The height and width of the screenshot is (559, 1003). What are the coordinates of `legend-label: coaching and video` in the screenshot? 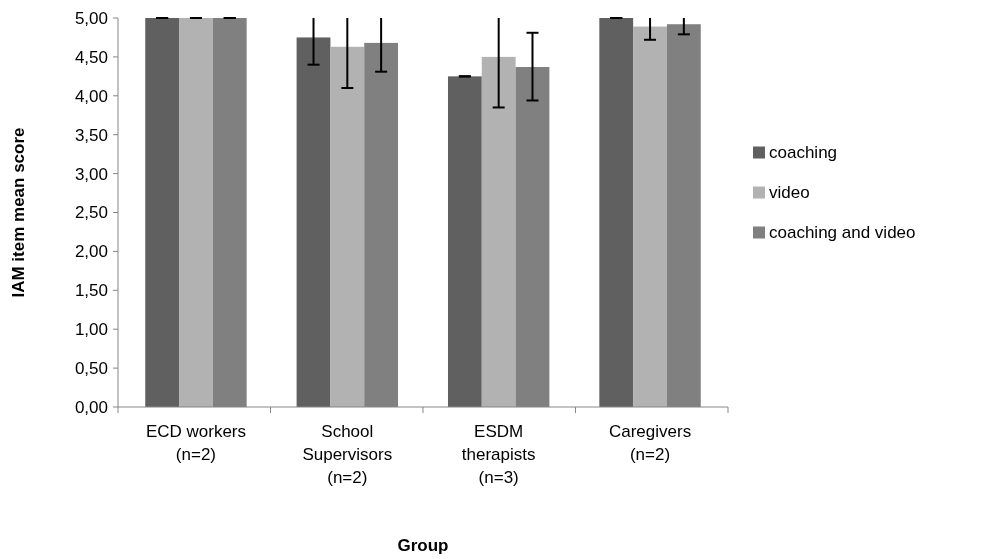 It's located at (842, 233).